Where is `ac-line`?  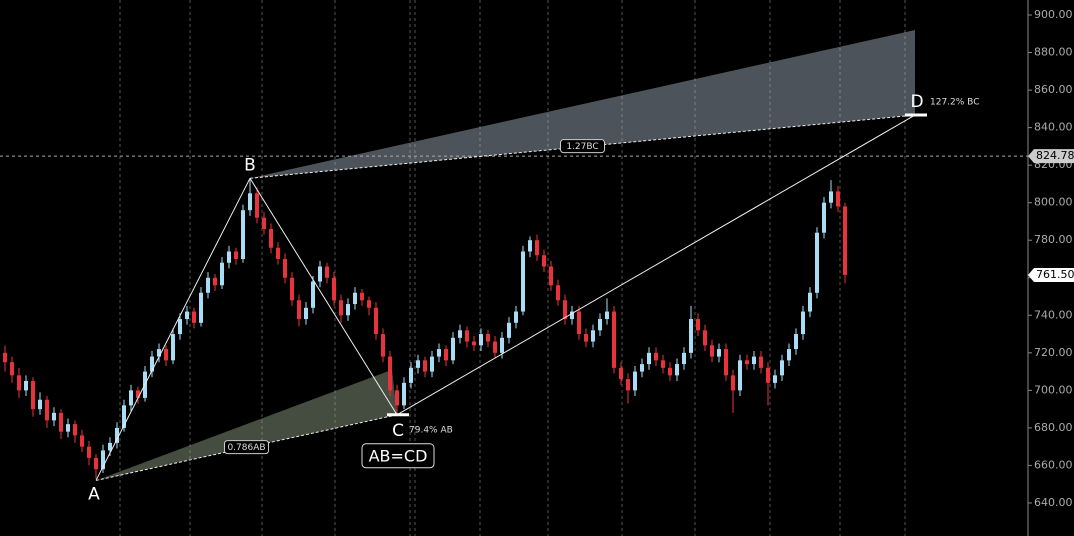
ac-line is located at coordinates (246, 447).